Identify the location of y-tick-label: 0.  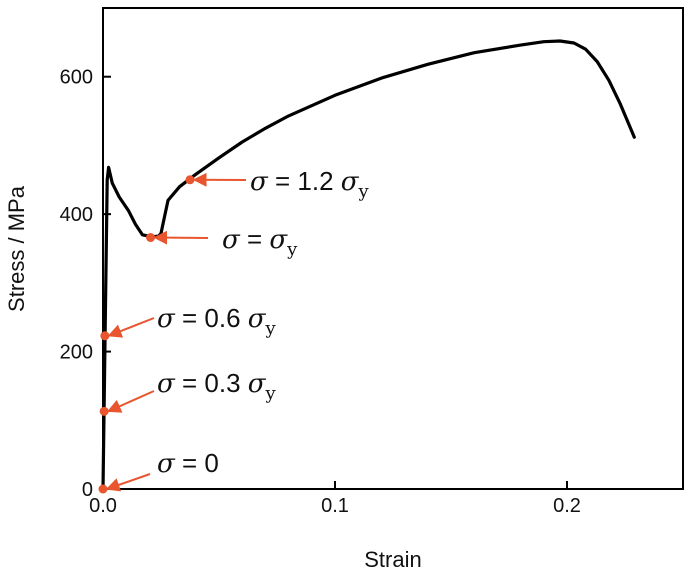
(87, 490).